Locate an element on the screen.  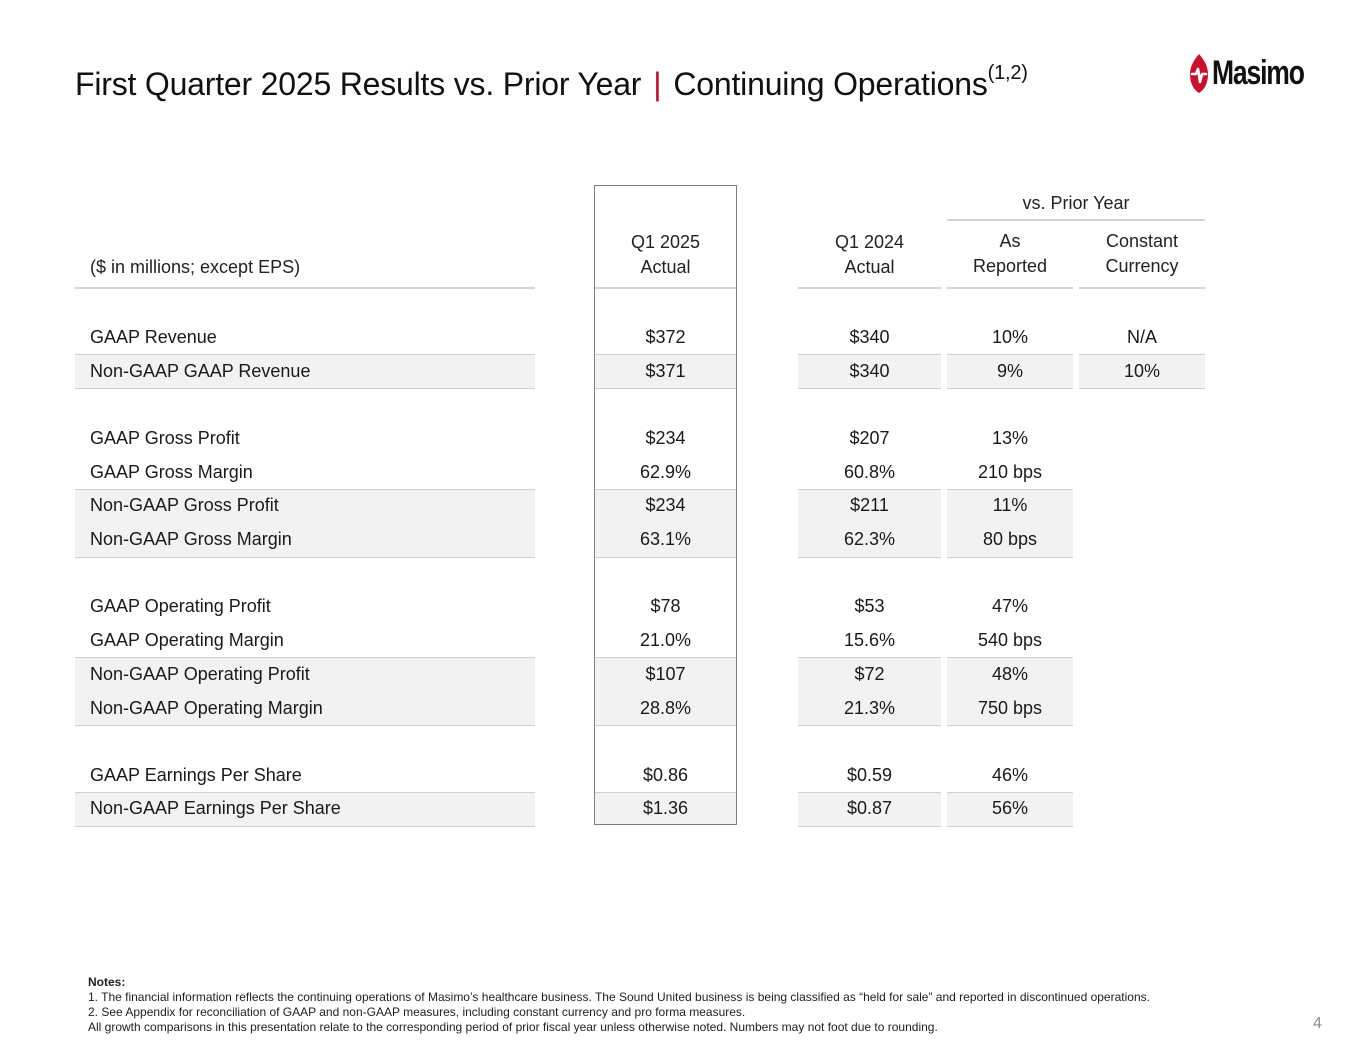
logo-wordmark: Masimo is located at coordinates (1258, 72).